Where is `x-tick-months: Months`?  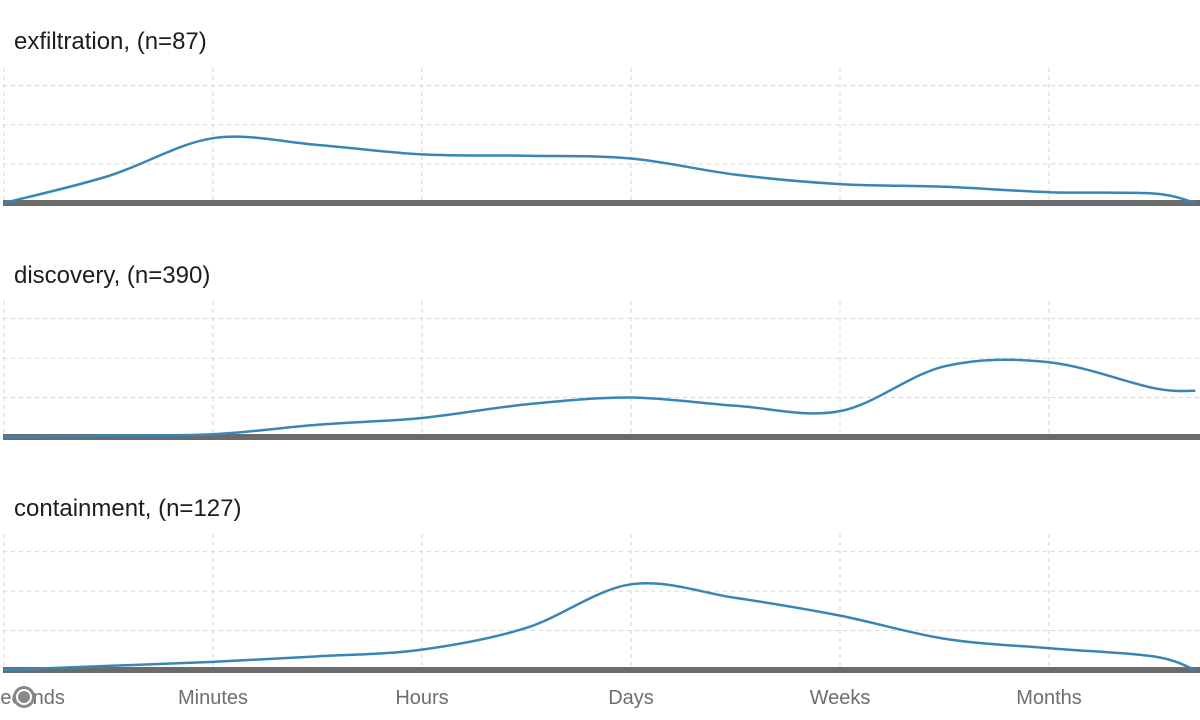
x-tick-months: Months is located at coordinates (1049, 698).